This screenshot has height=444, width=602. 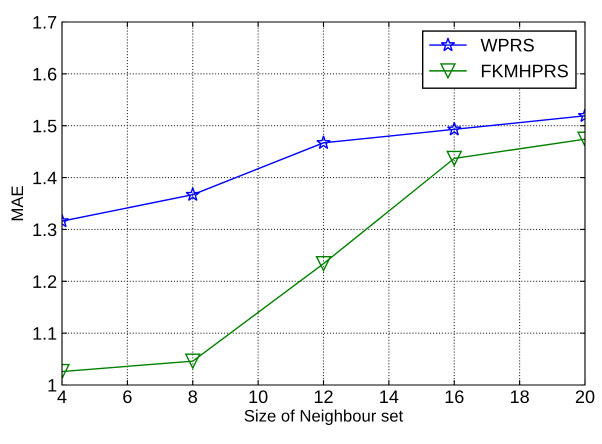 What do you see at coordinates (44, 333) in the screenshot?
I see `y-tick-label: 1.1` at bounding box center [44, 333].